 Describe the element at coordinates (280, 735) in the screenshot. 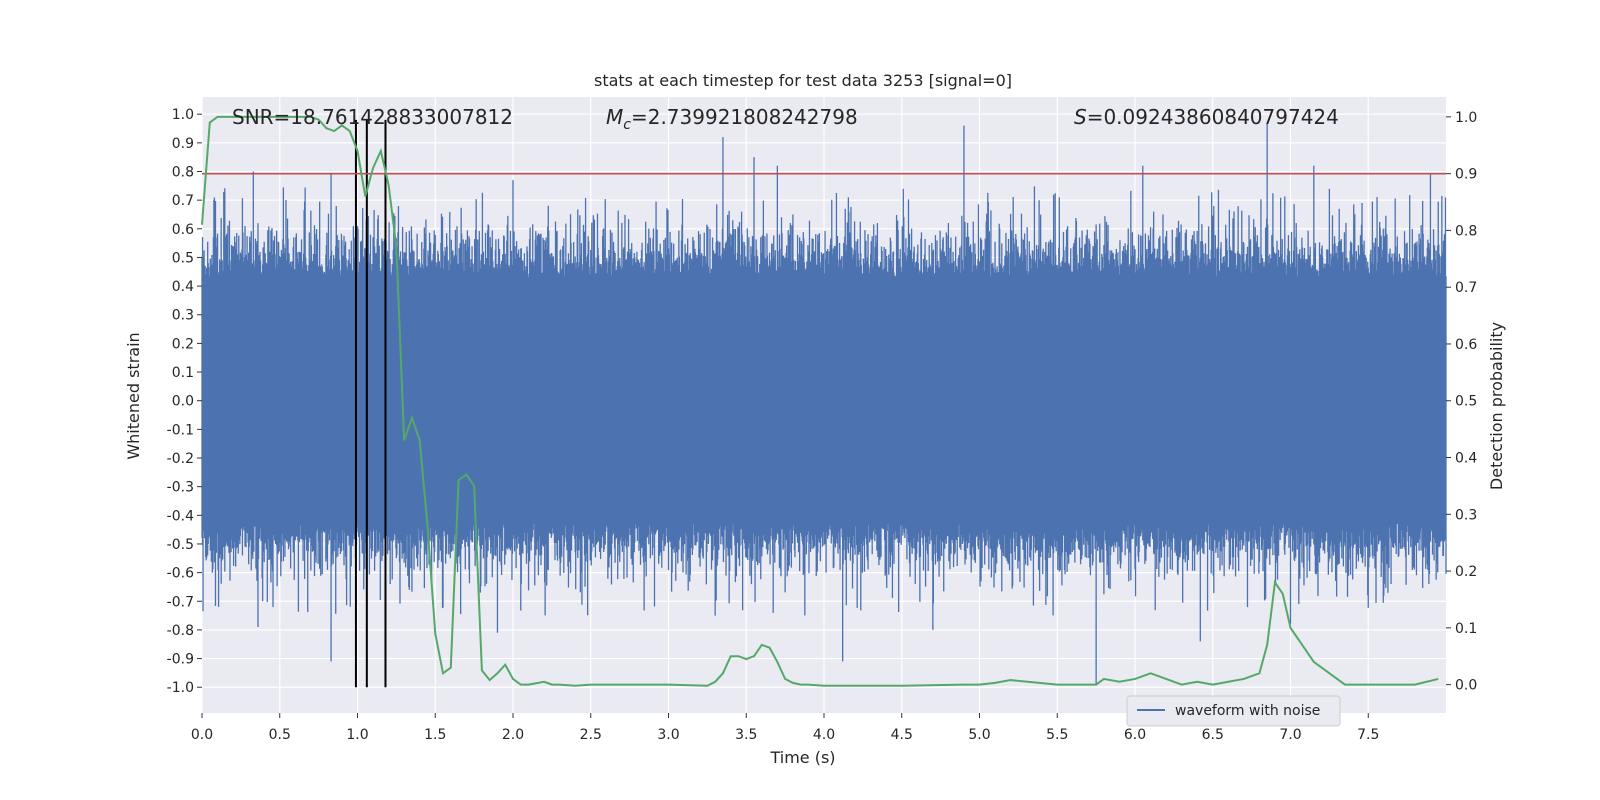

I see `x-tick-label: 0.5` at that location.